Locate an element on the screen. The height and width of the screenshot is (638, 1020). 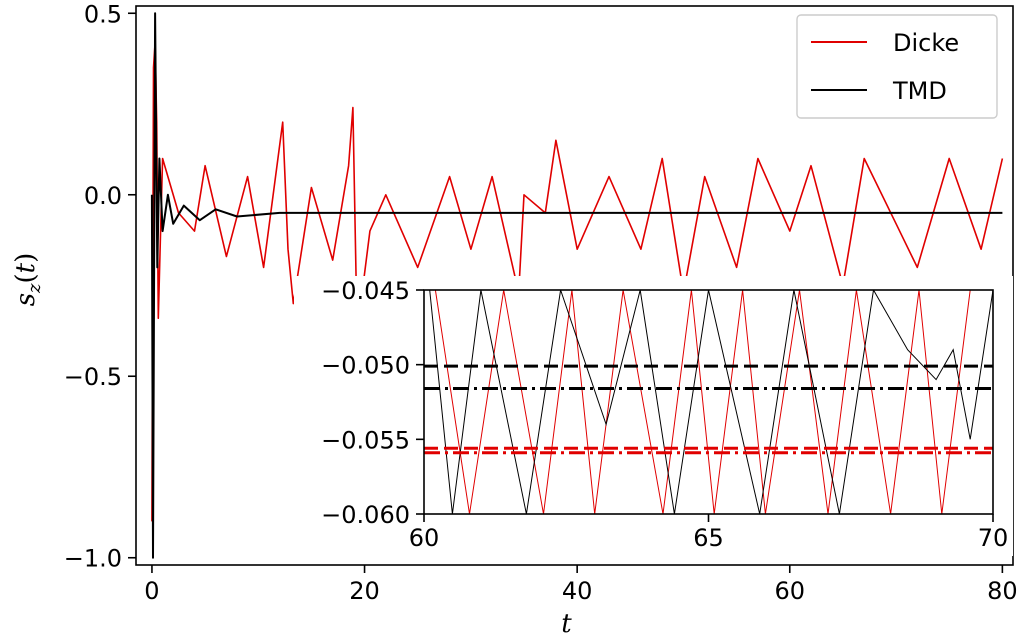
inset-y-tick-label: −0.045 is located at coordinates (365, 291).